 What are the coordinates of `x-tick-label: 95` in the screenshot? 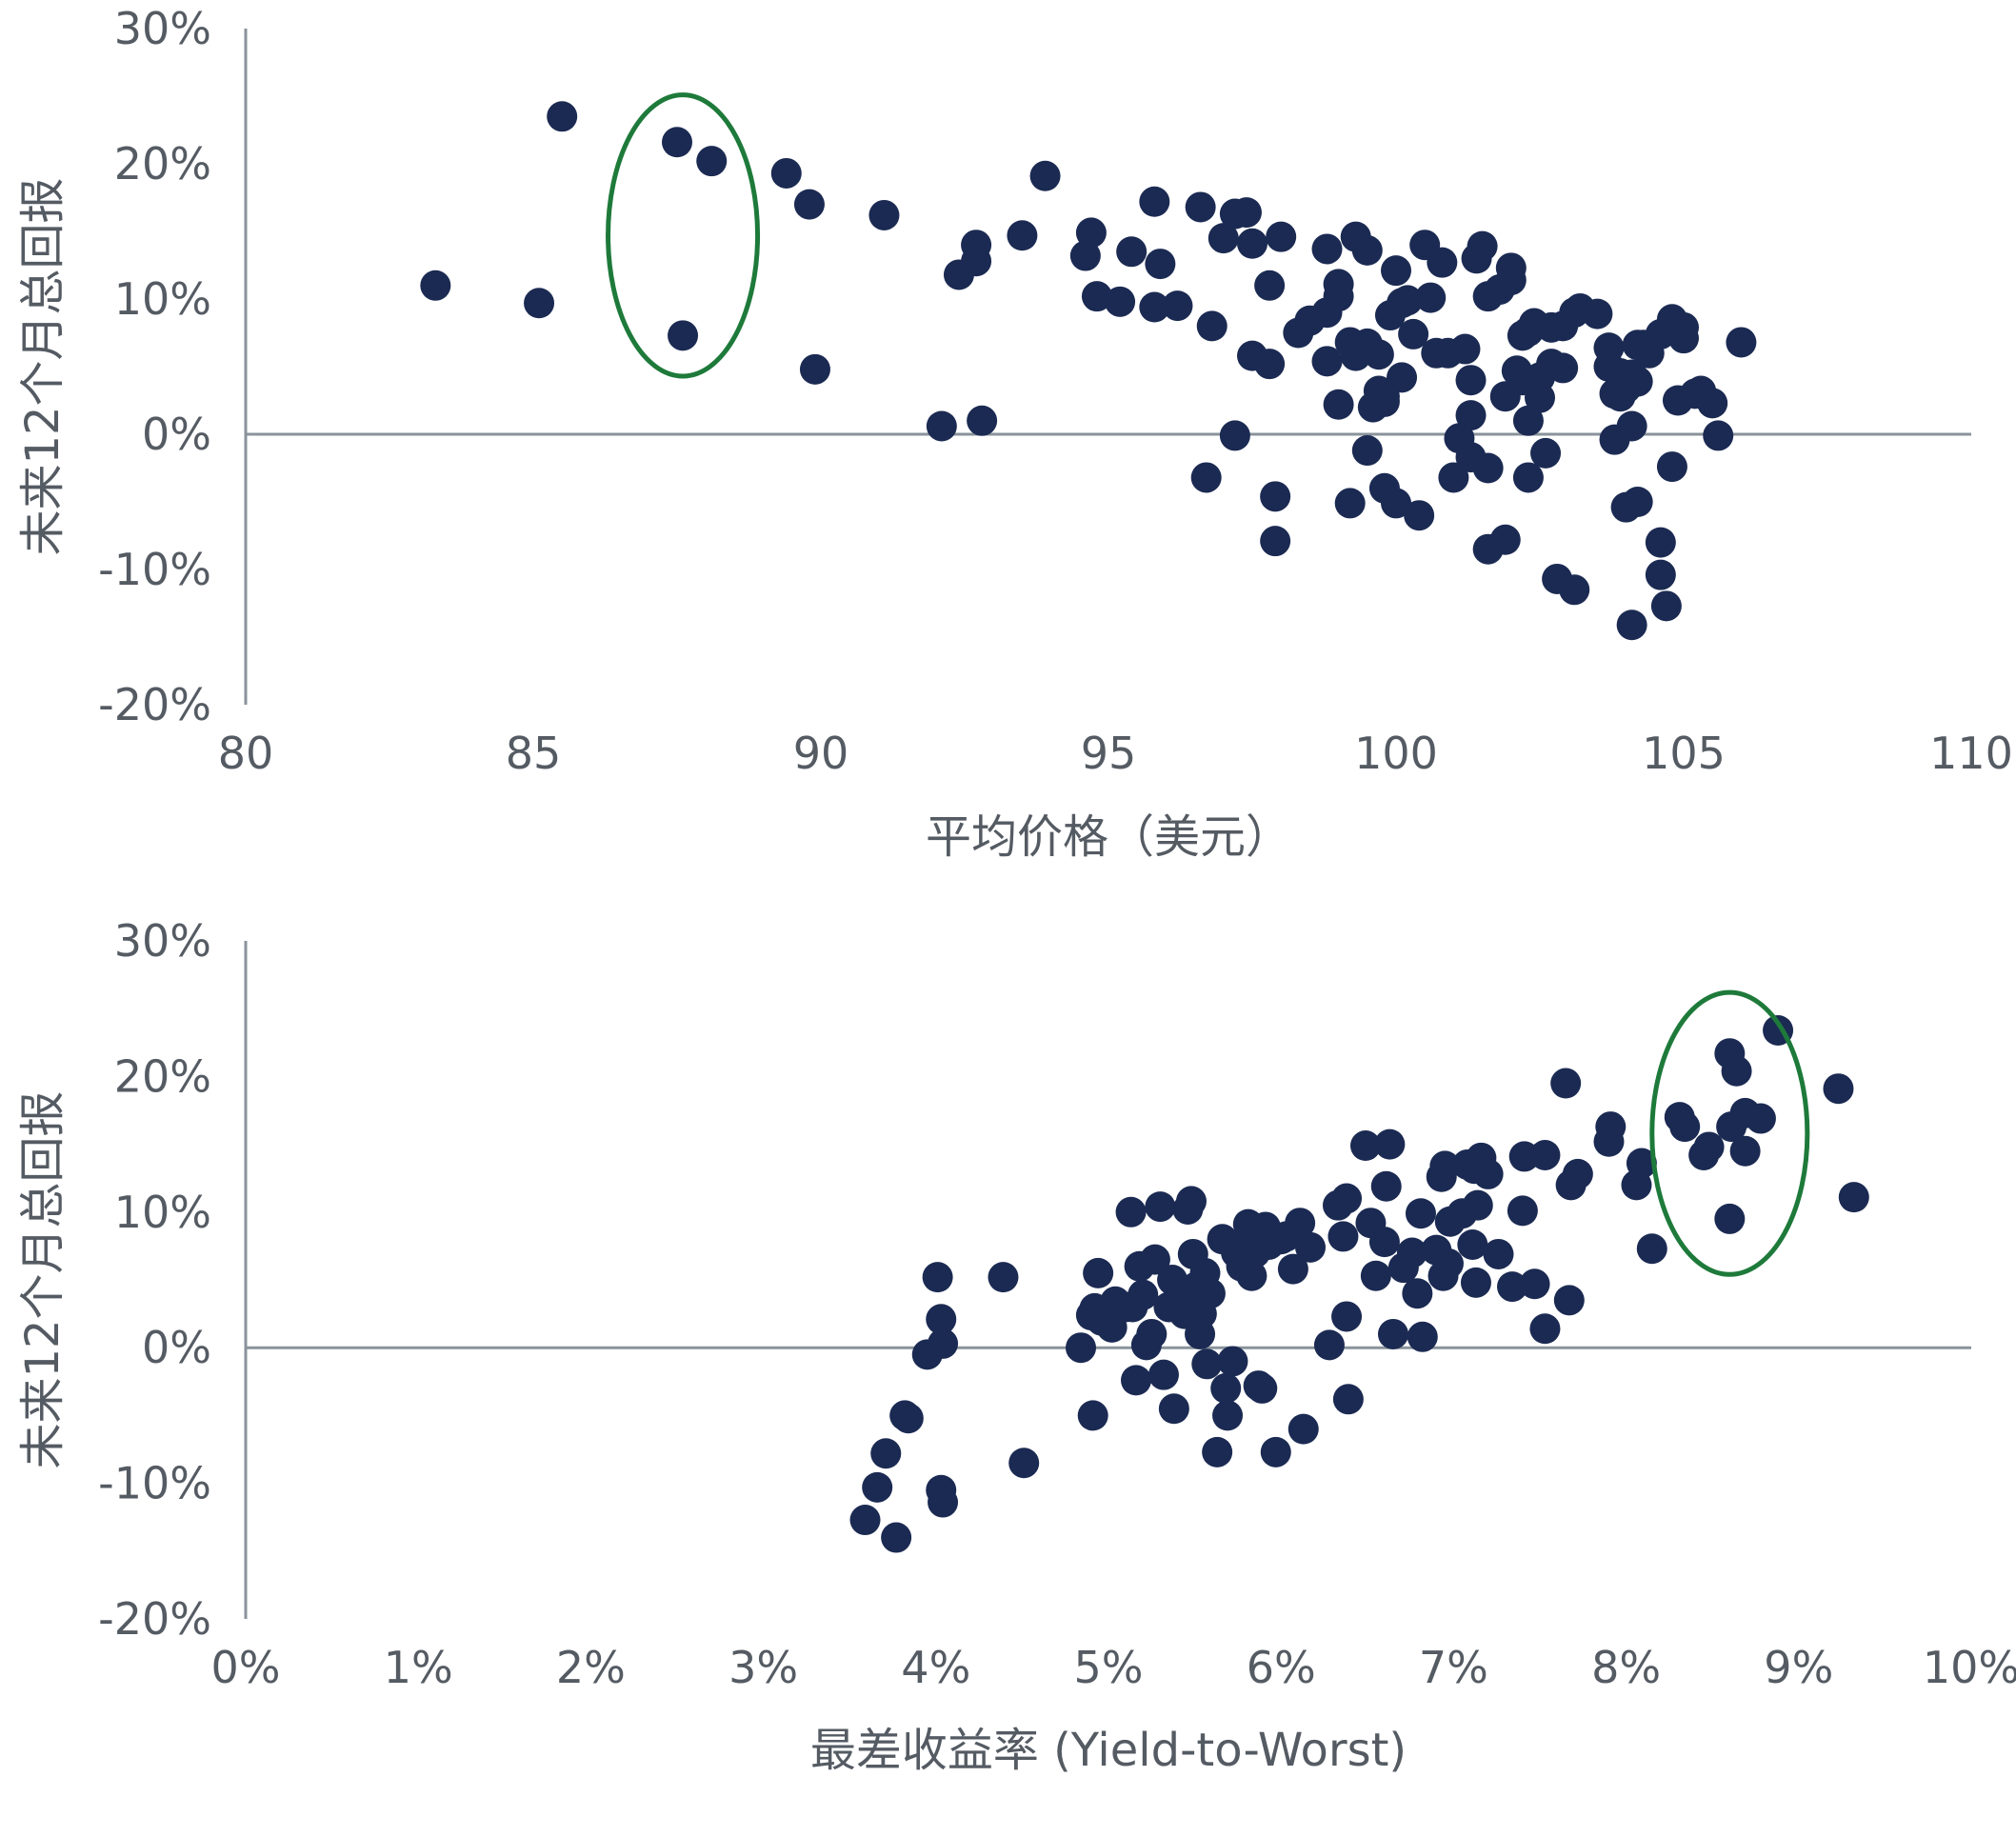 It's located at (1109, 753).